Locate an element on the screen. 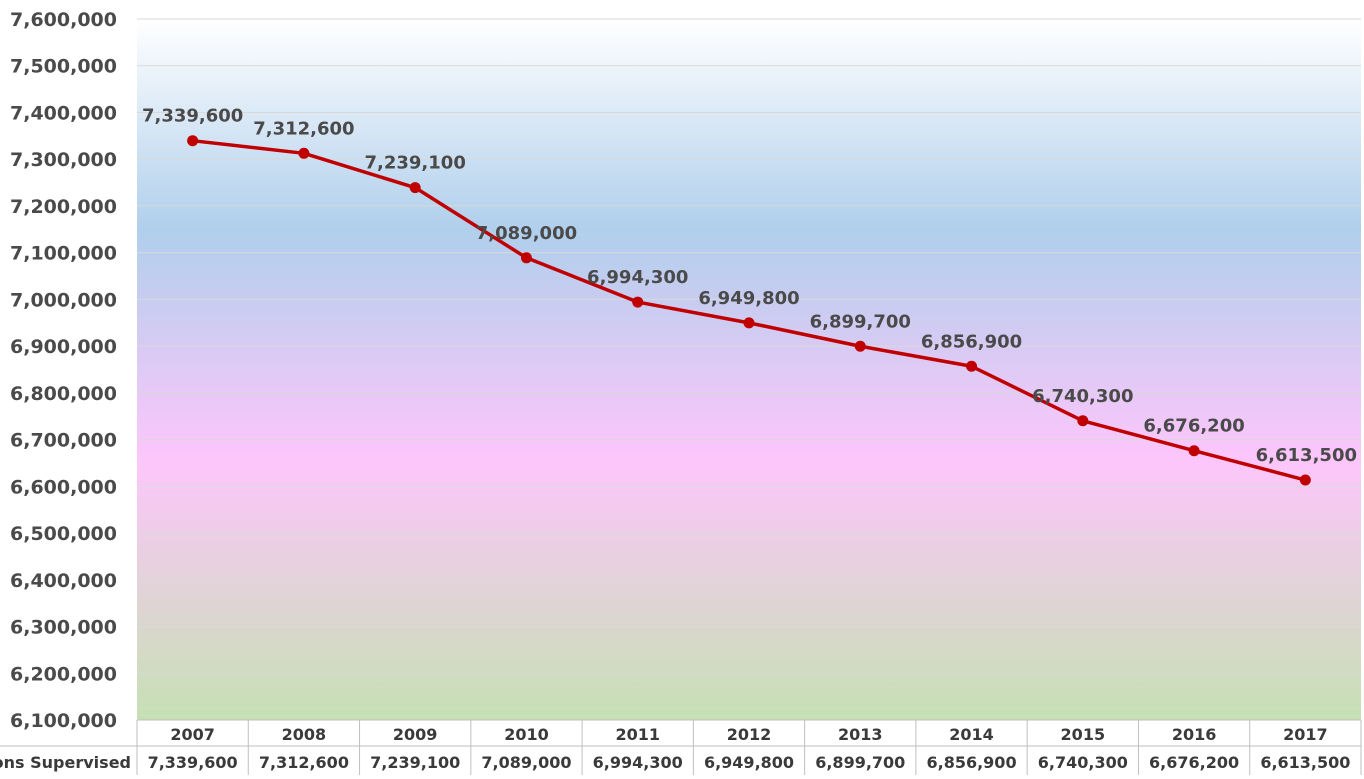 This screenshot has height=779, width=1364. data-label: 6,994,300 is located at coordinates (637, 277).